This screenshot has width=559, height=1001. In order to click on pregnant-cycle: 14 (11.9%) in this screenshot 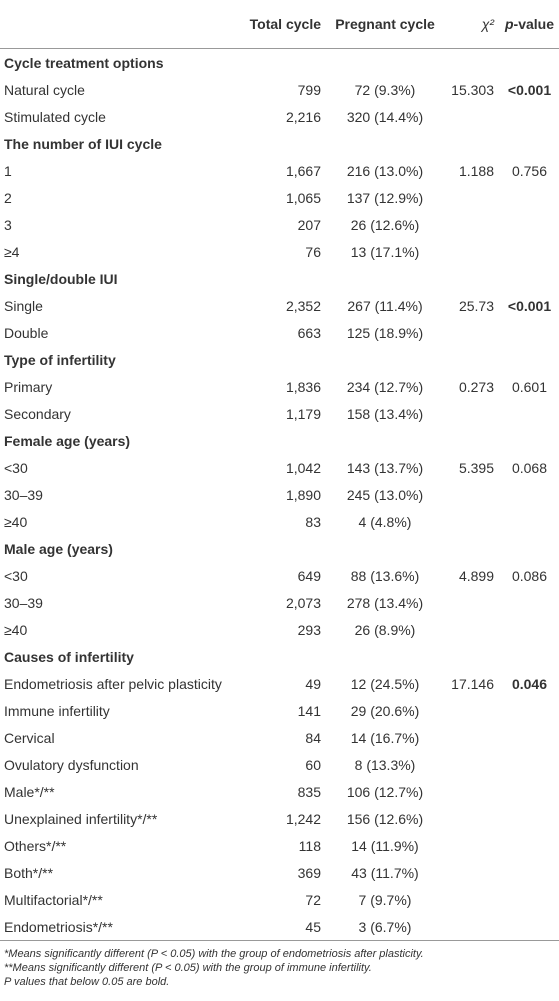, I will do `click(385, 845)`.